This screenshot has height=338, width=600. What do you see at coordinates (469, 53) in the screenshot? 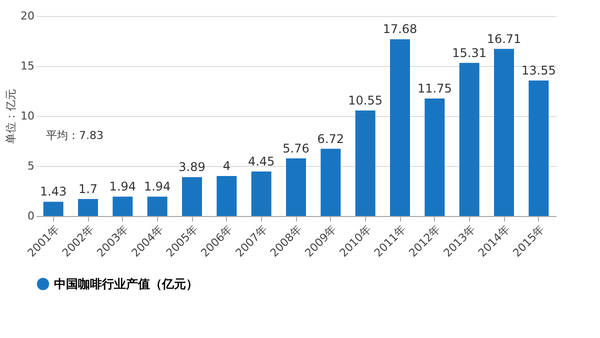
I see `data-label: 15.31` at bounding box center [469, 53].